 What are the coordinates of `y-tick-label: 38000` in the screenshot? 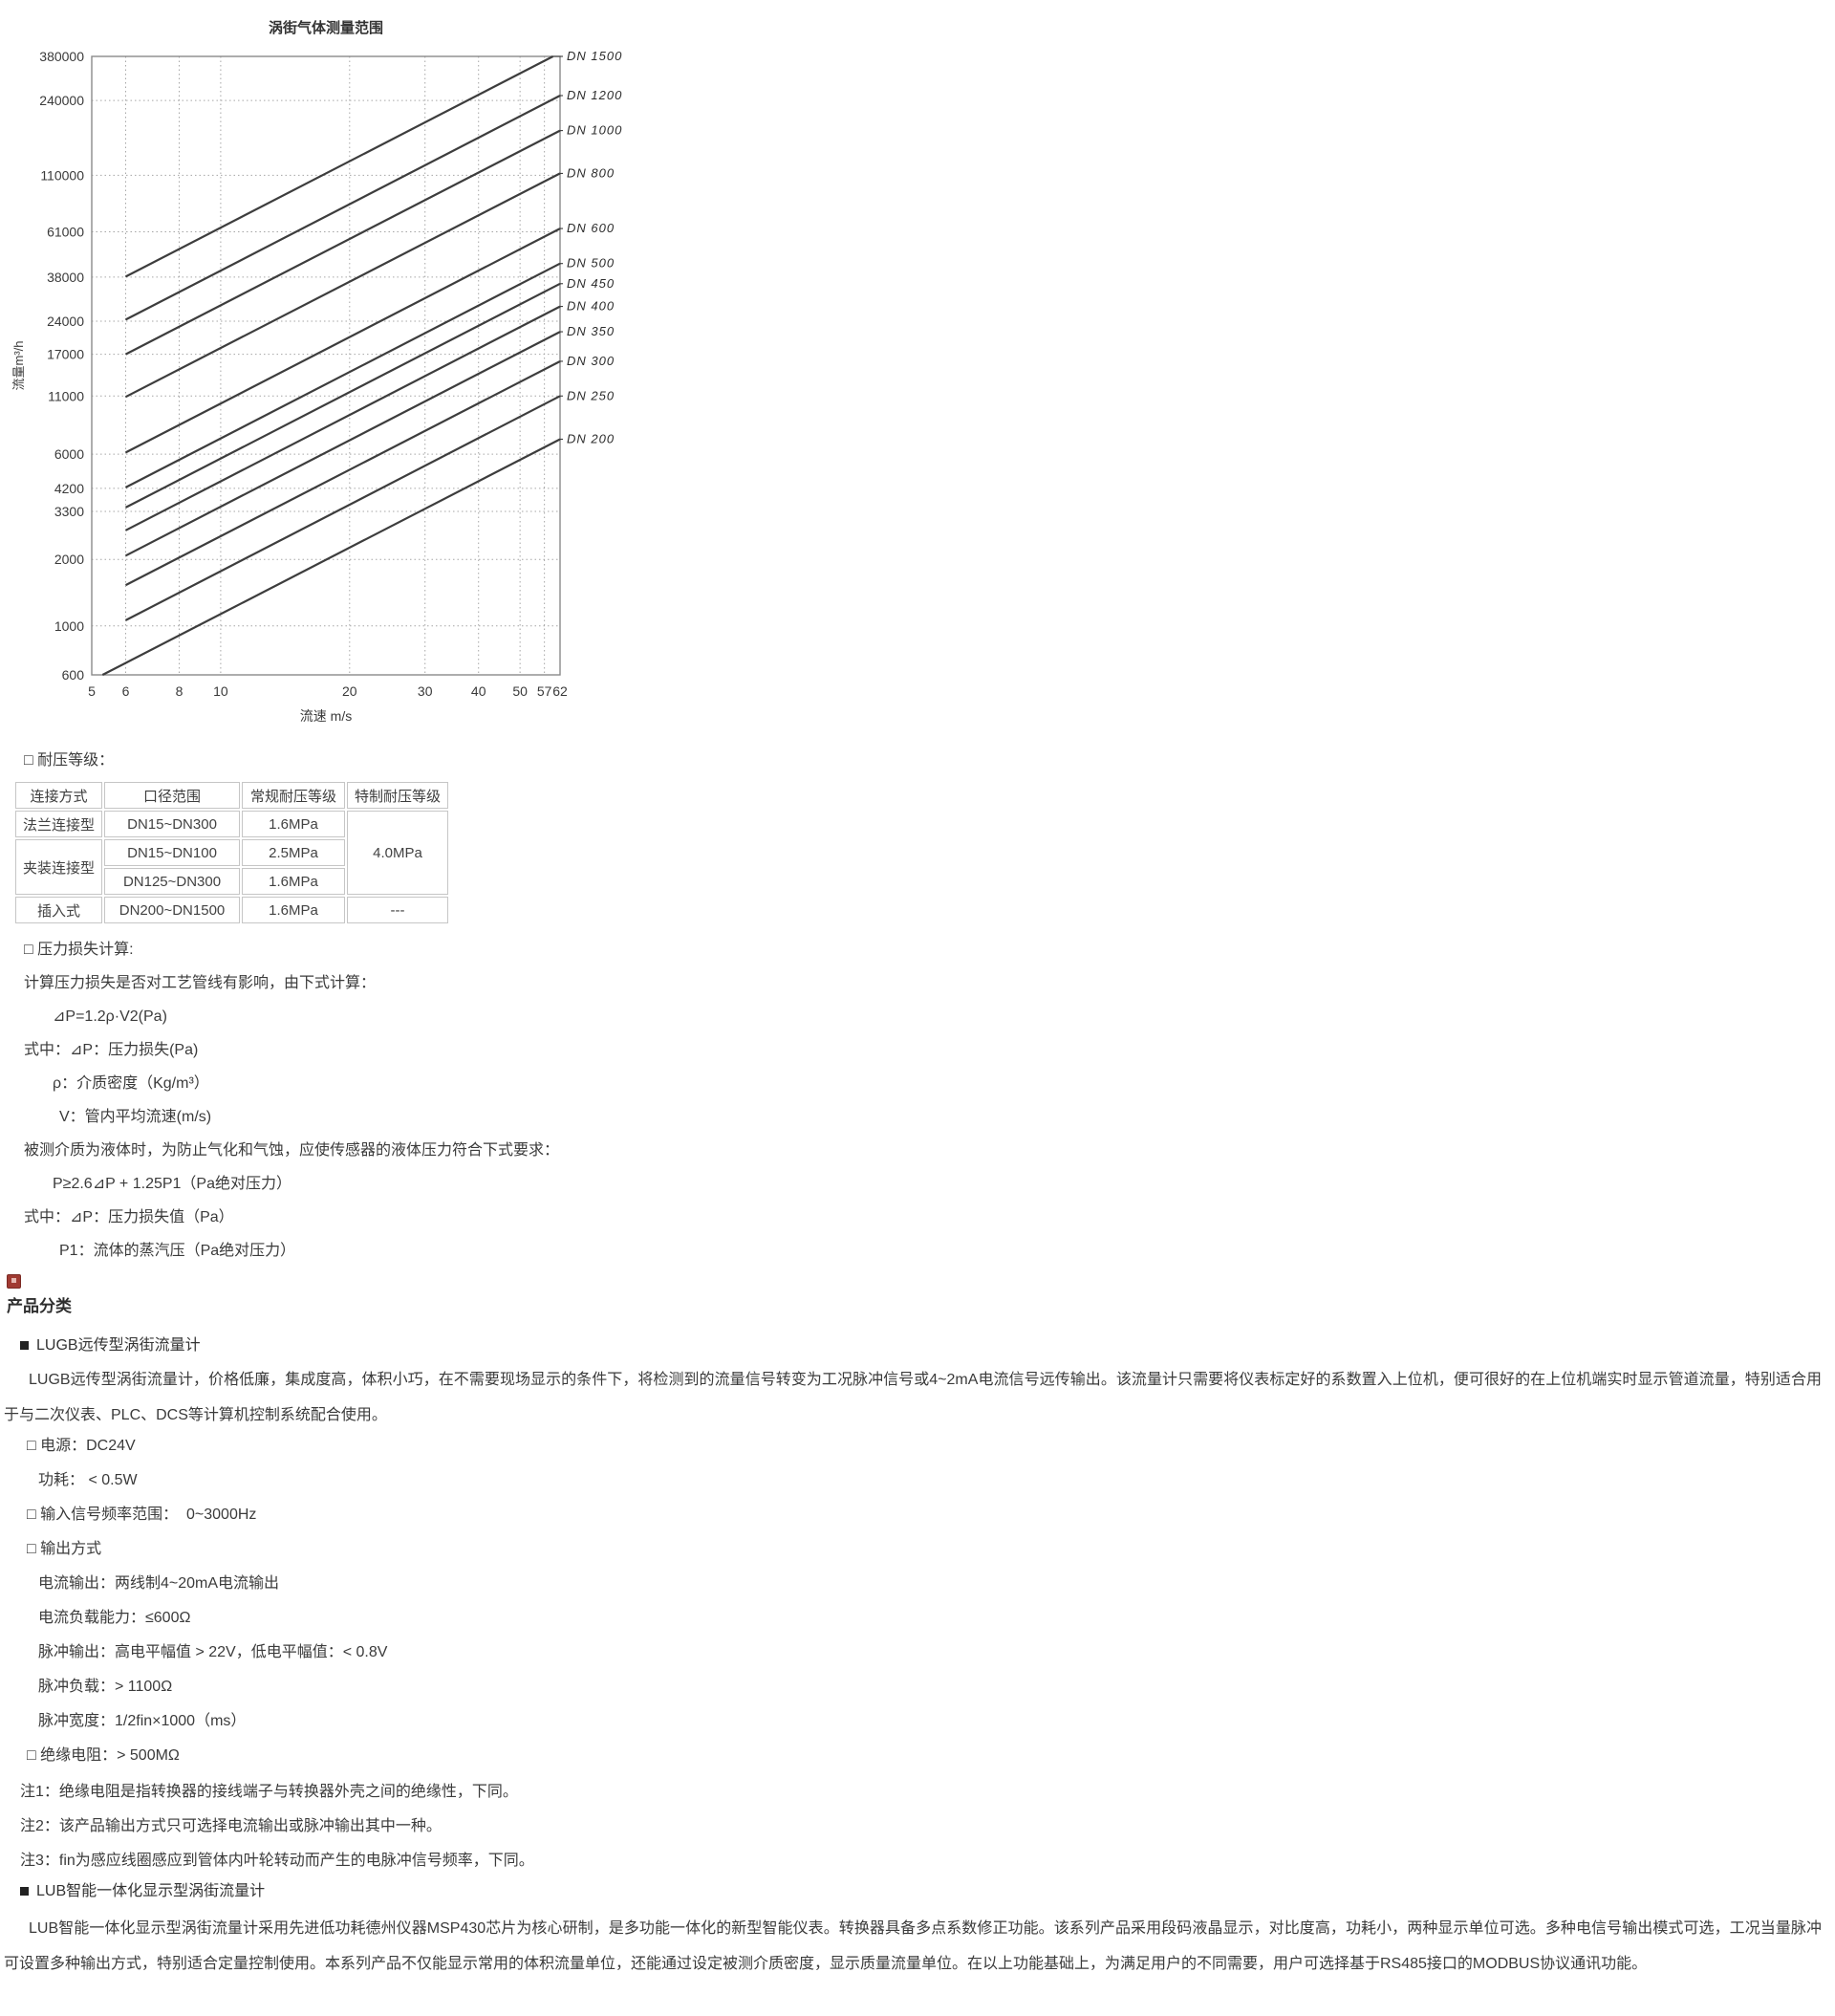 It's located at (65, 277).